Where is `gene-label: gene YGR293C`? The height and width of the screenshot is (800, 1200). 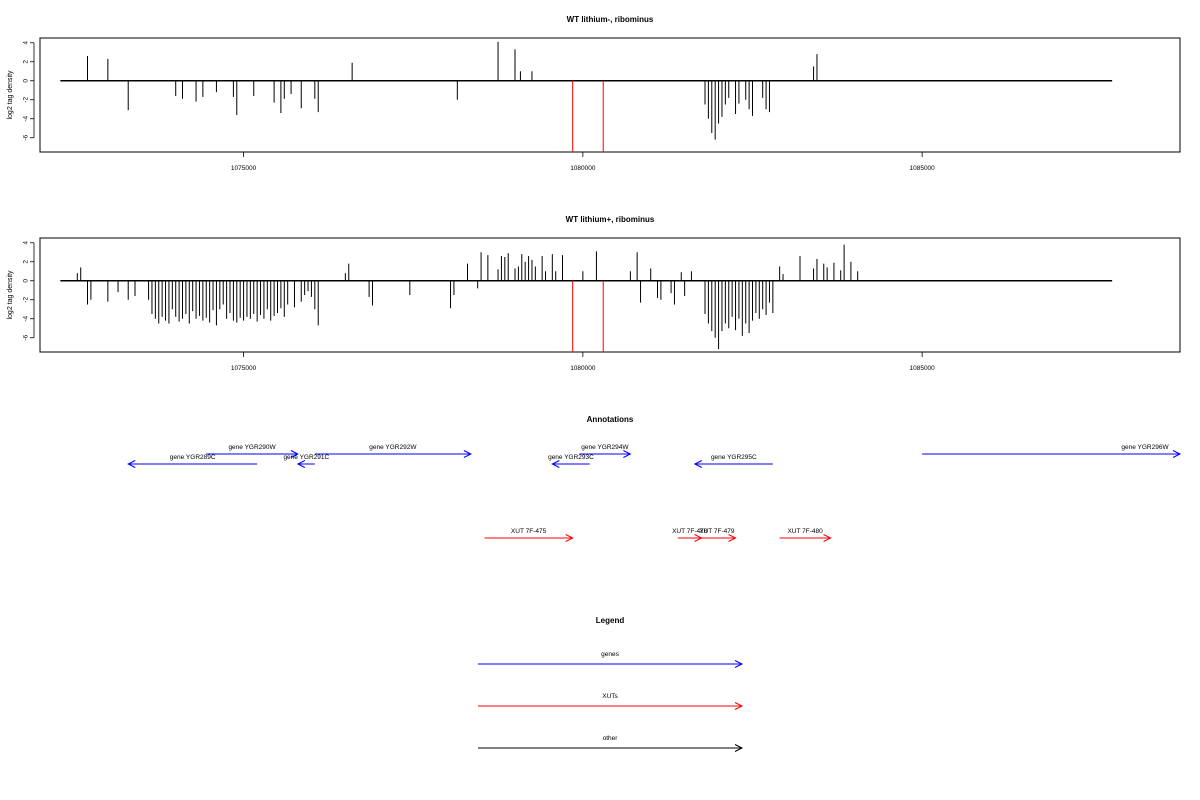 gene-label: gene YGR293C is located at coordinates (571, 457).